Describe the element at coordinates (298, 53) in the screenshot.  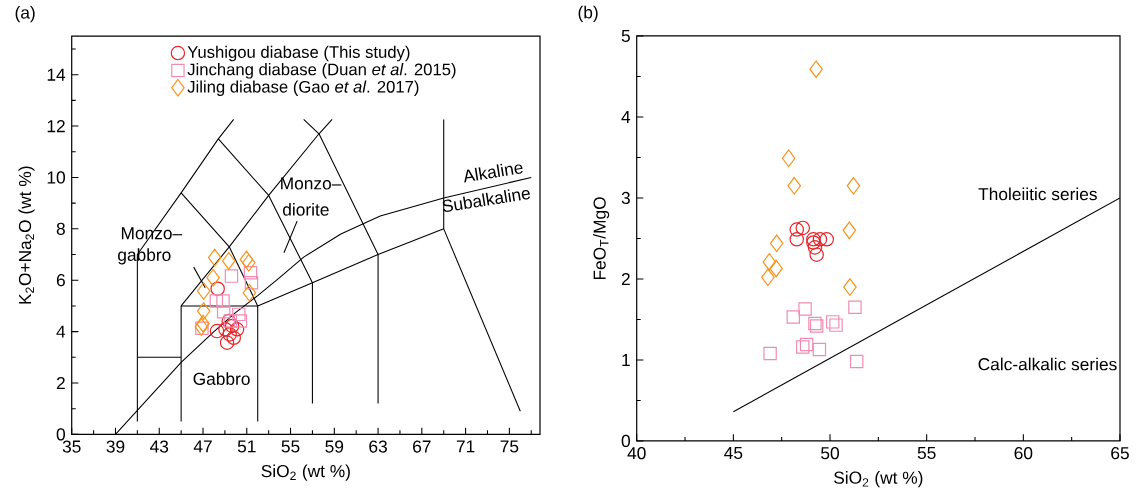
I see `legend-label: Yushigou diabase (This study)` at that location.